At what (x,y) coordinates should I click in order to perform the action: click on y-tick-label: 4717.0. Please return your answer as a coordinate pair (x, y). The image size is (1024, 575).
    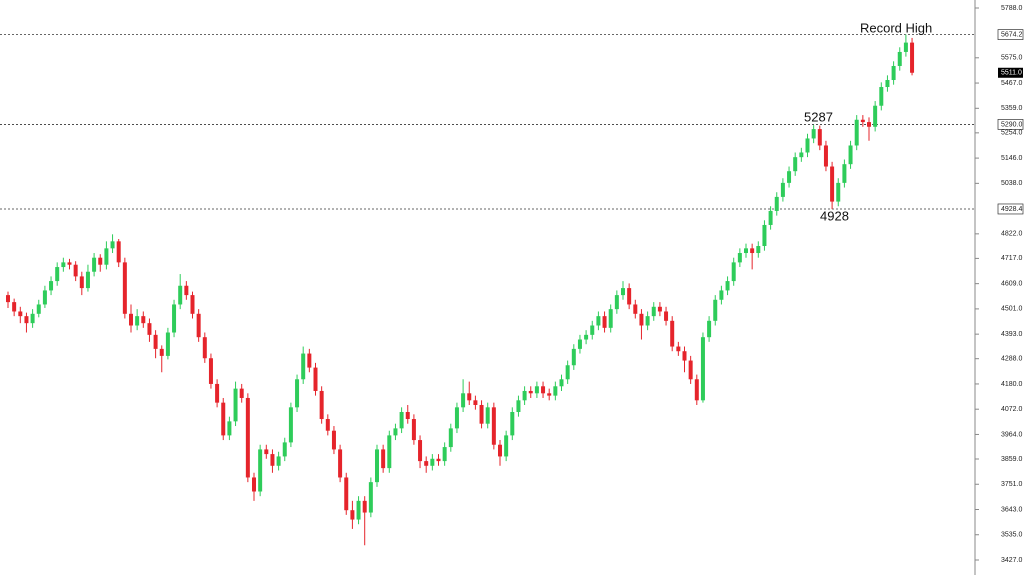
    Looking at the image, I should click on (1012, 258).